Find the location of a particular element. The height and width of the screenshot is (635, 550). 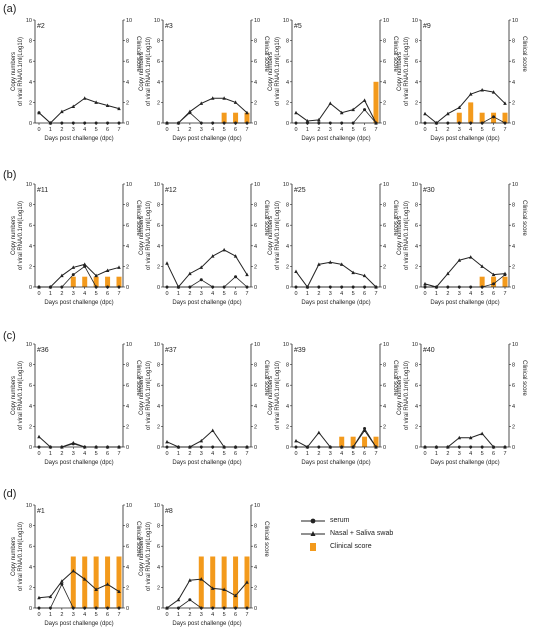

y2-tick-label: 4 is located at coordinates (513, 407).